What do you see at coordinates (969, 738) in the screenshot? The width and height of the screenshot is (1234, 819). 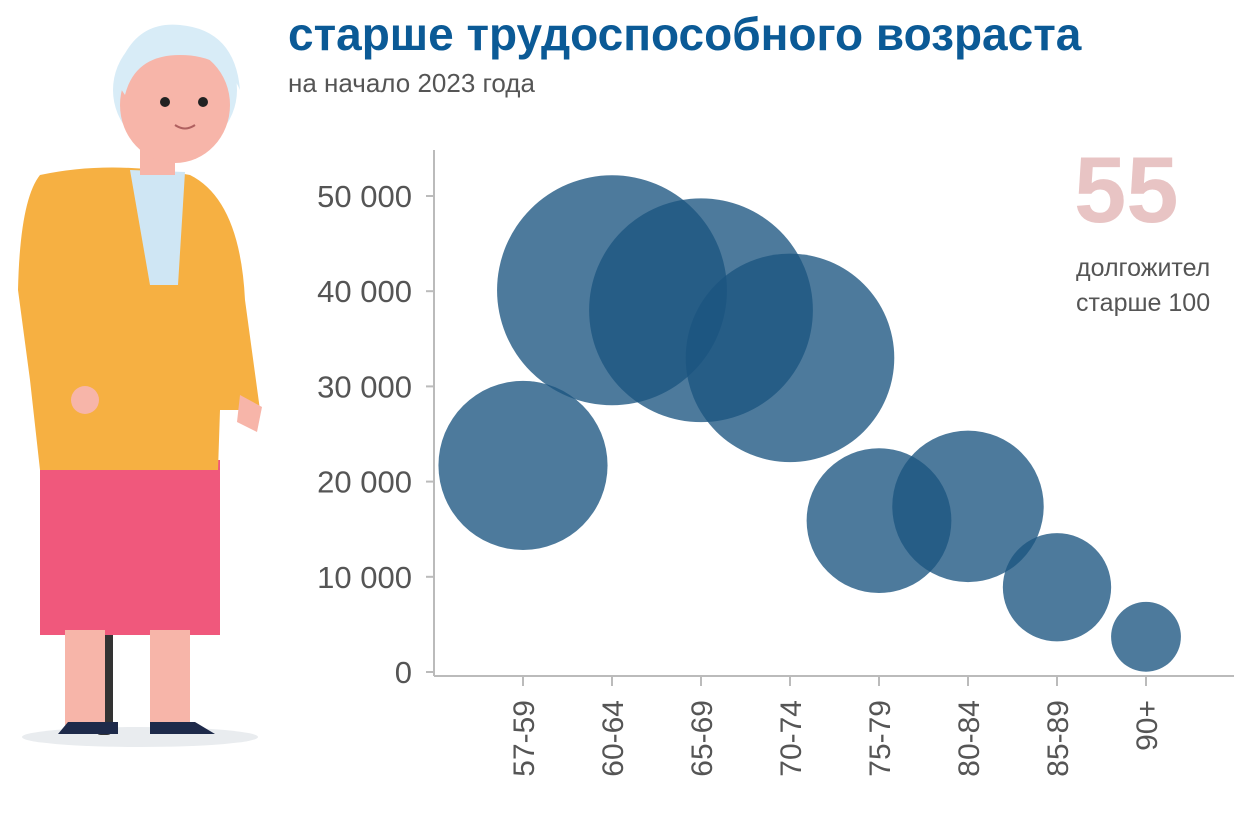 I see `x-tick-label: 80-84` at bounding box center [969, 738].